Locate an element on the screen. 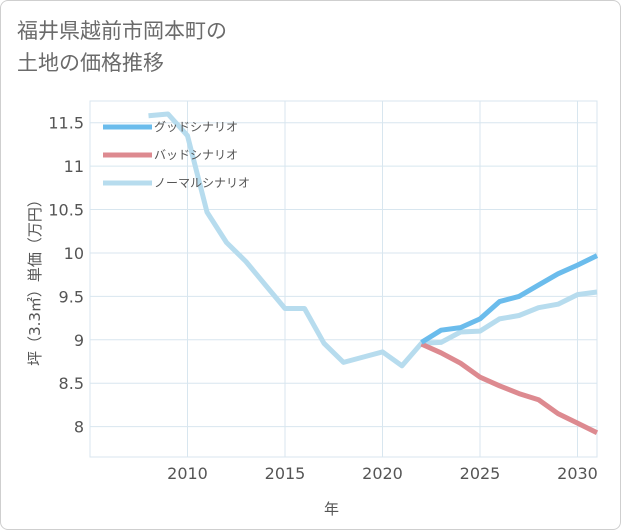 Image resolution: width=621 pixels, height=530 pixels. x-tick-label: 2030 is located at coordinates (577, 473).